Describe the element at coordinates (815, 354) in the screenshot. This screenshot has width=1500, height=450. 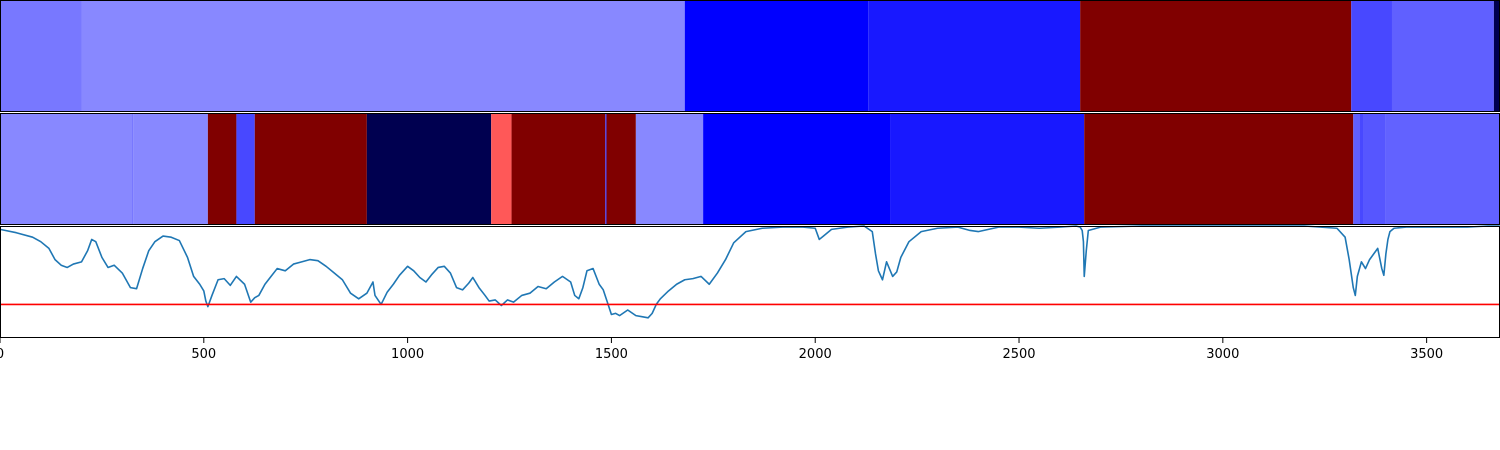
I see `x-tick-label-2000: 2000` at that location.